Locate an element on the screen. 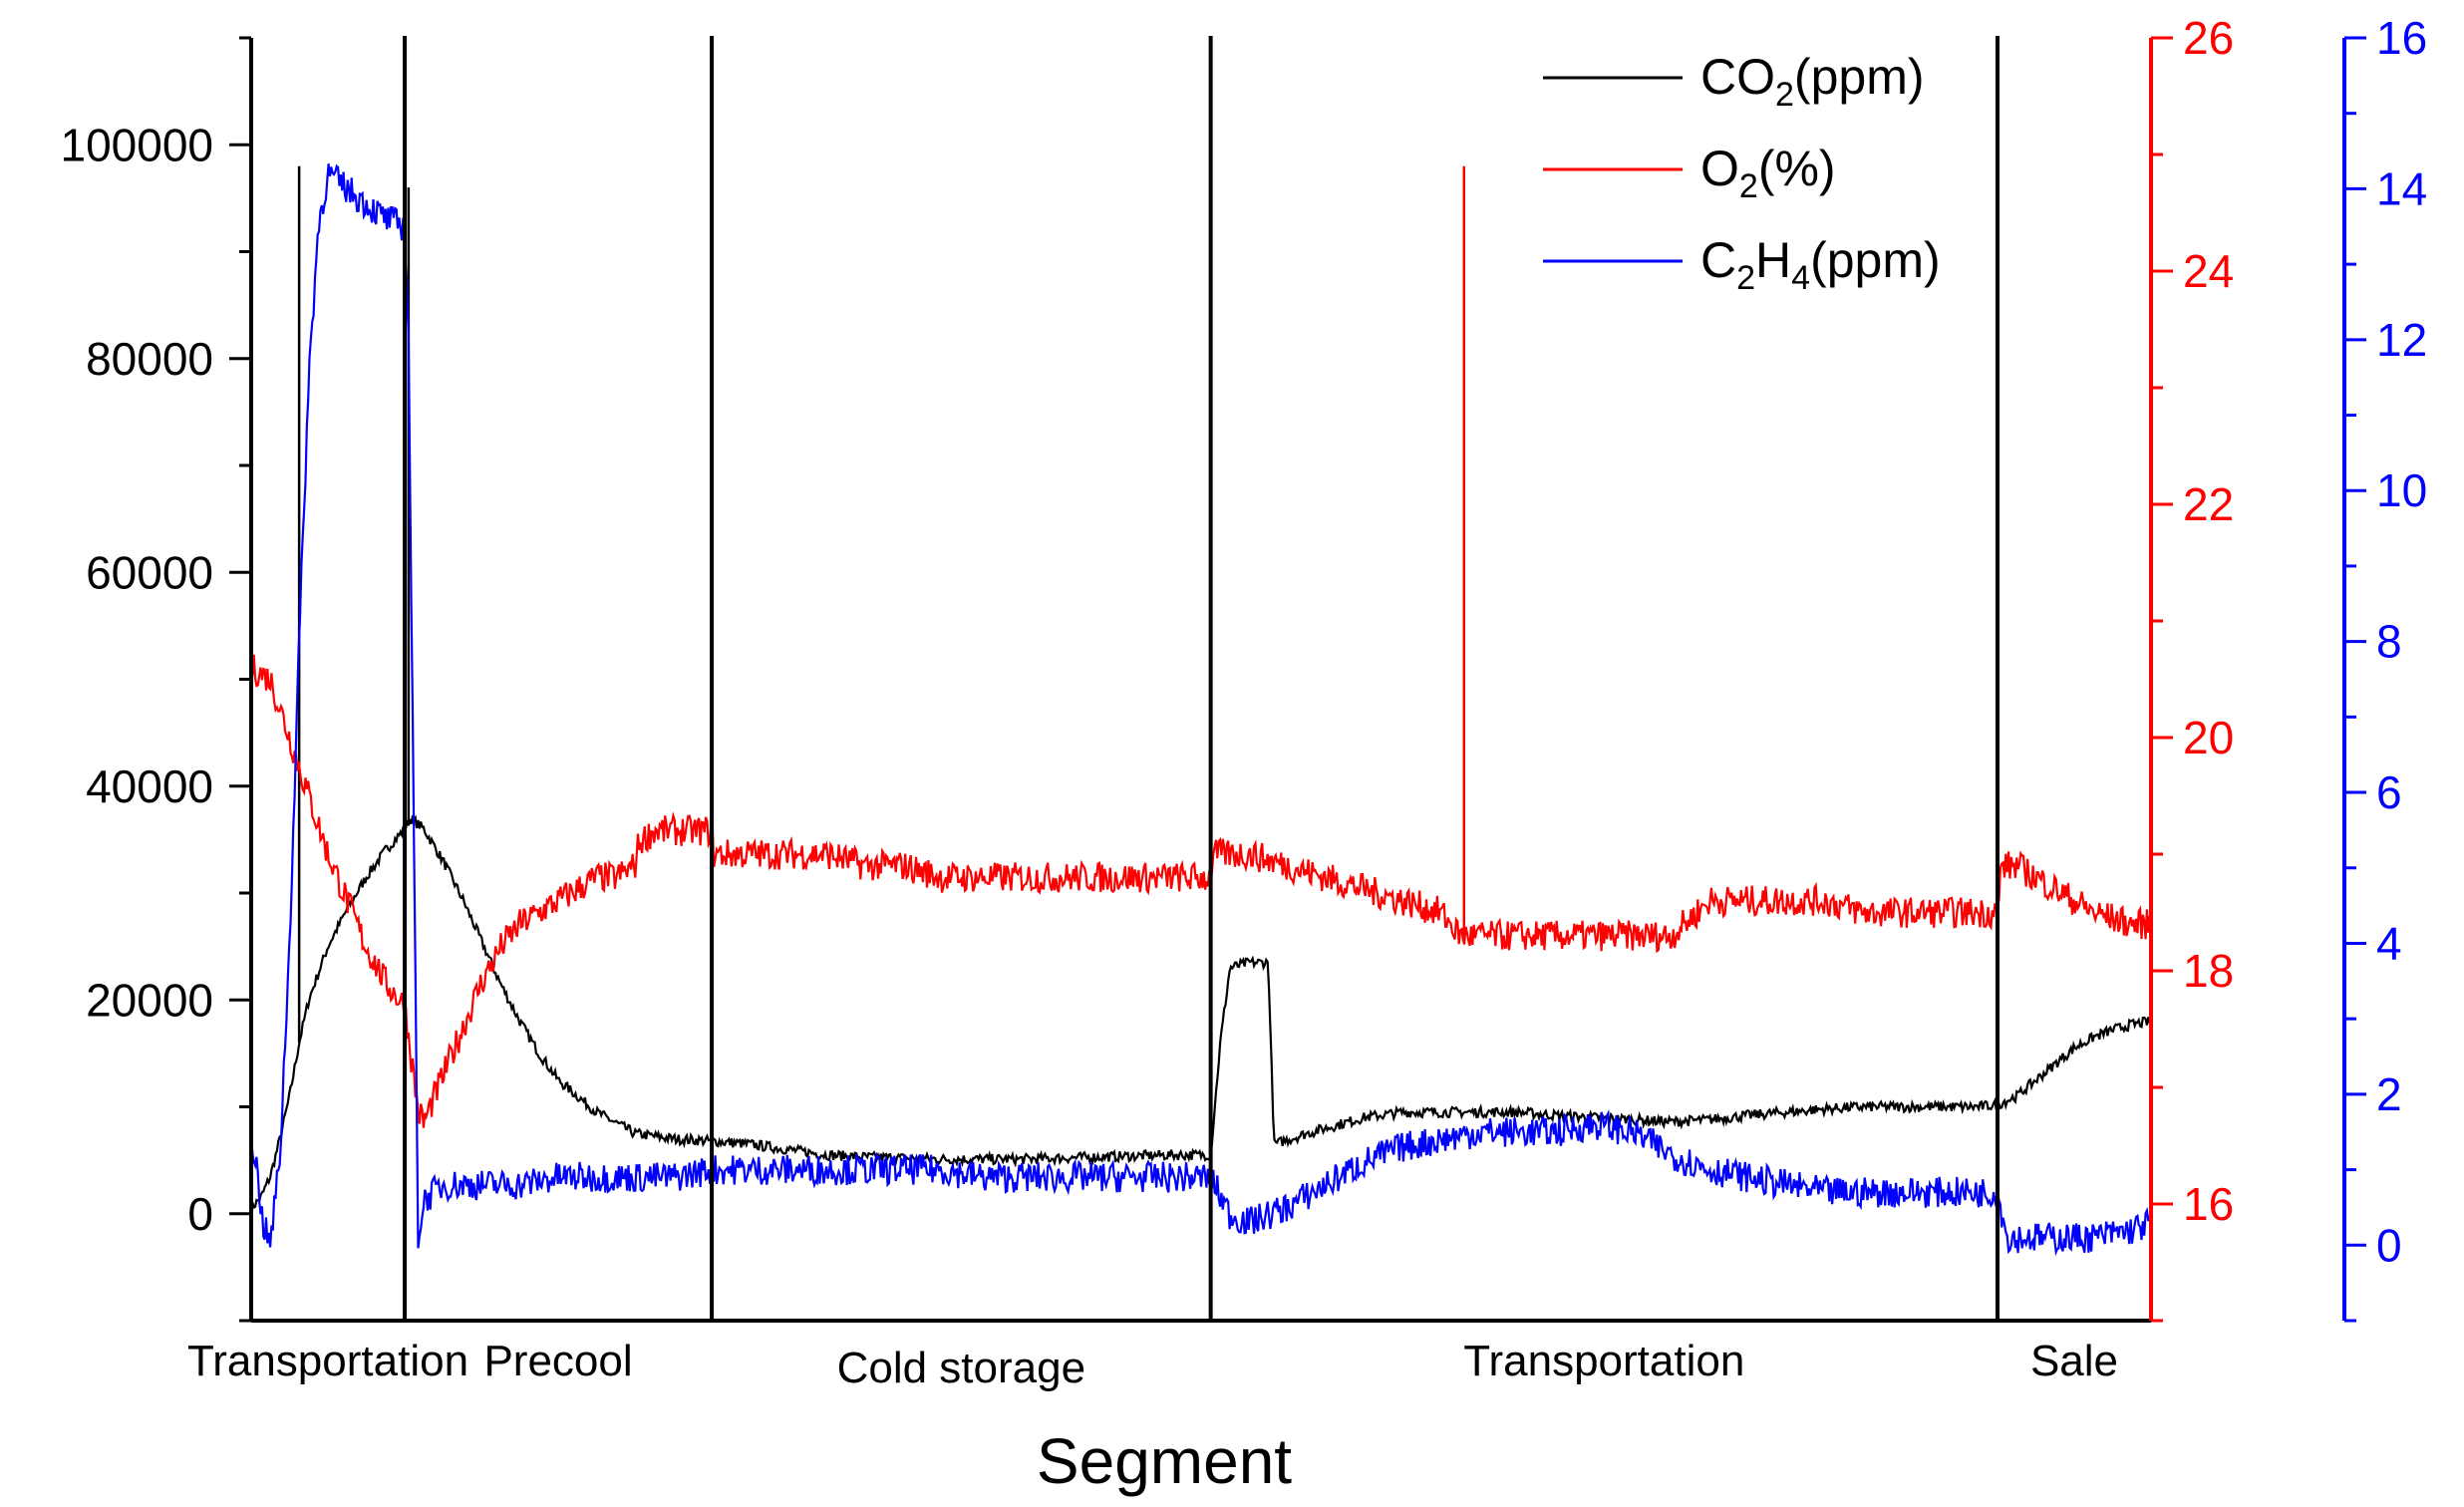 The image size is (2464, 1507). segment-label-2: Cold storage is located at coordinates (961, 1368).